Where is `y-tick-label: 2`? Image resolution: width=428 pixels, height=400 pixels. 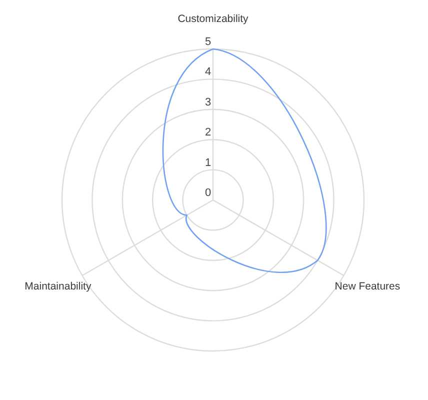 y-tick-label: 2 is located at coordinates (208, 132).